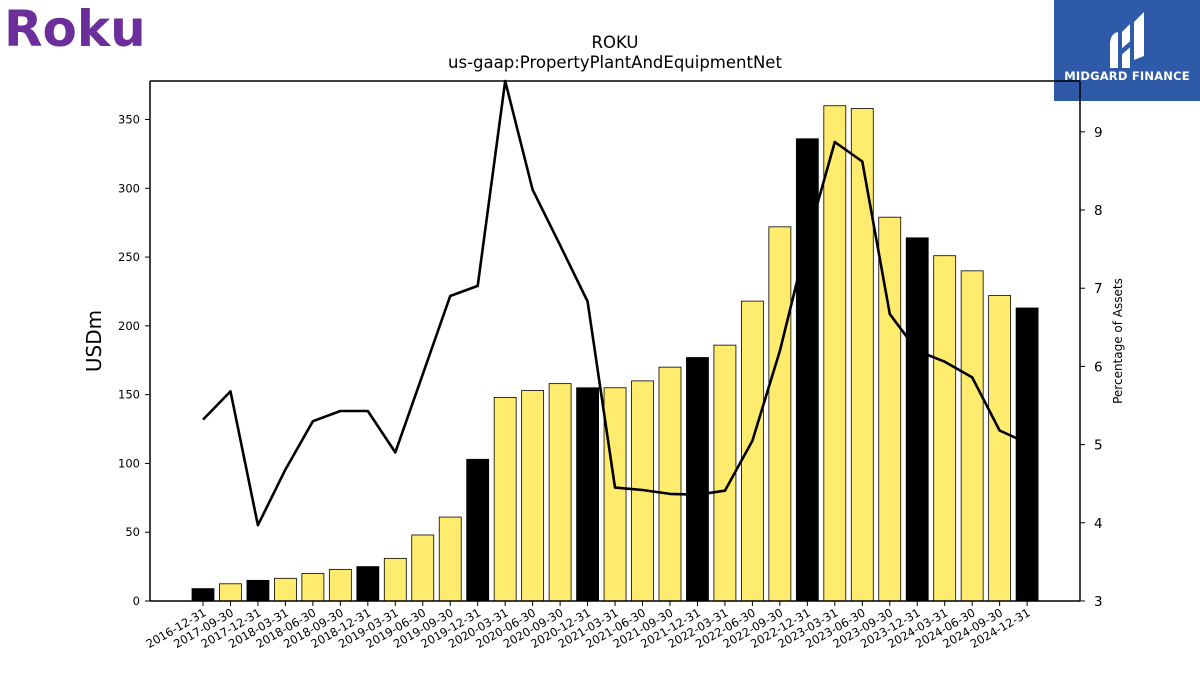 The image size is (1200, 675). I want to click on y2-tick-label: 8, so click(1098, 211).